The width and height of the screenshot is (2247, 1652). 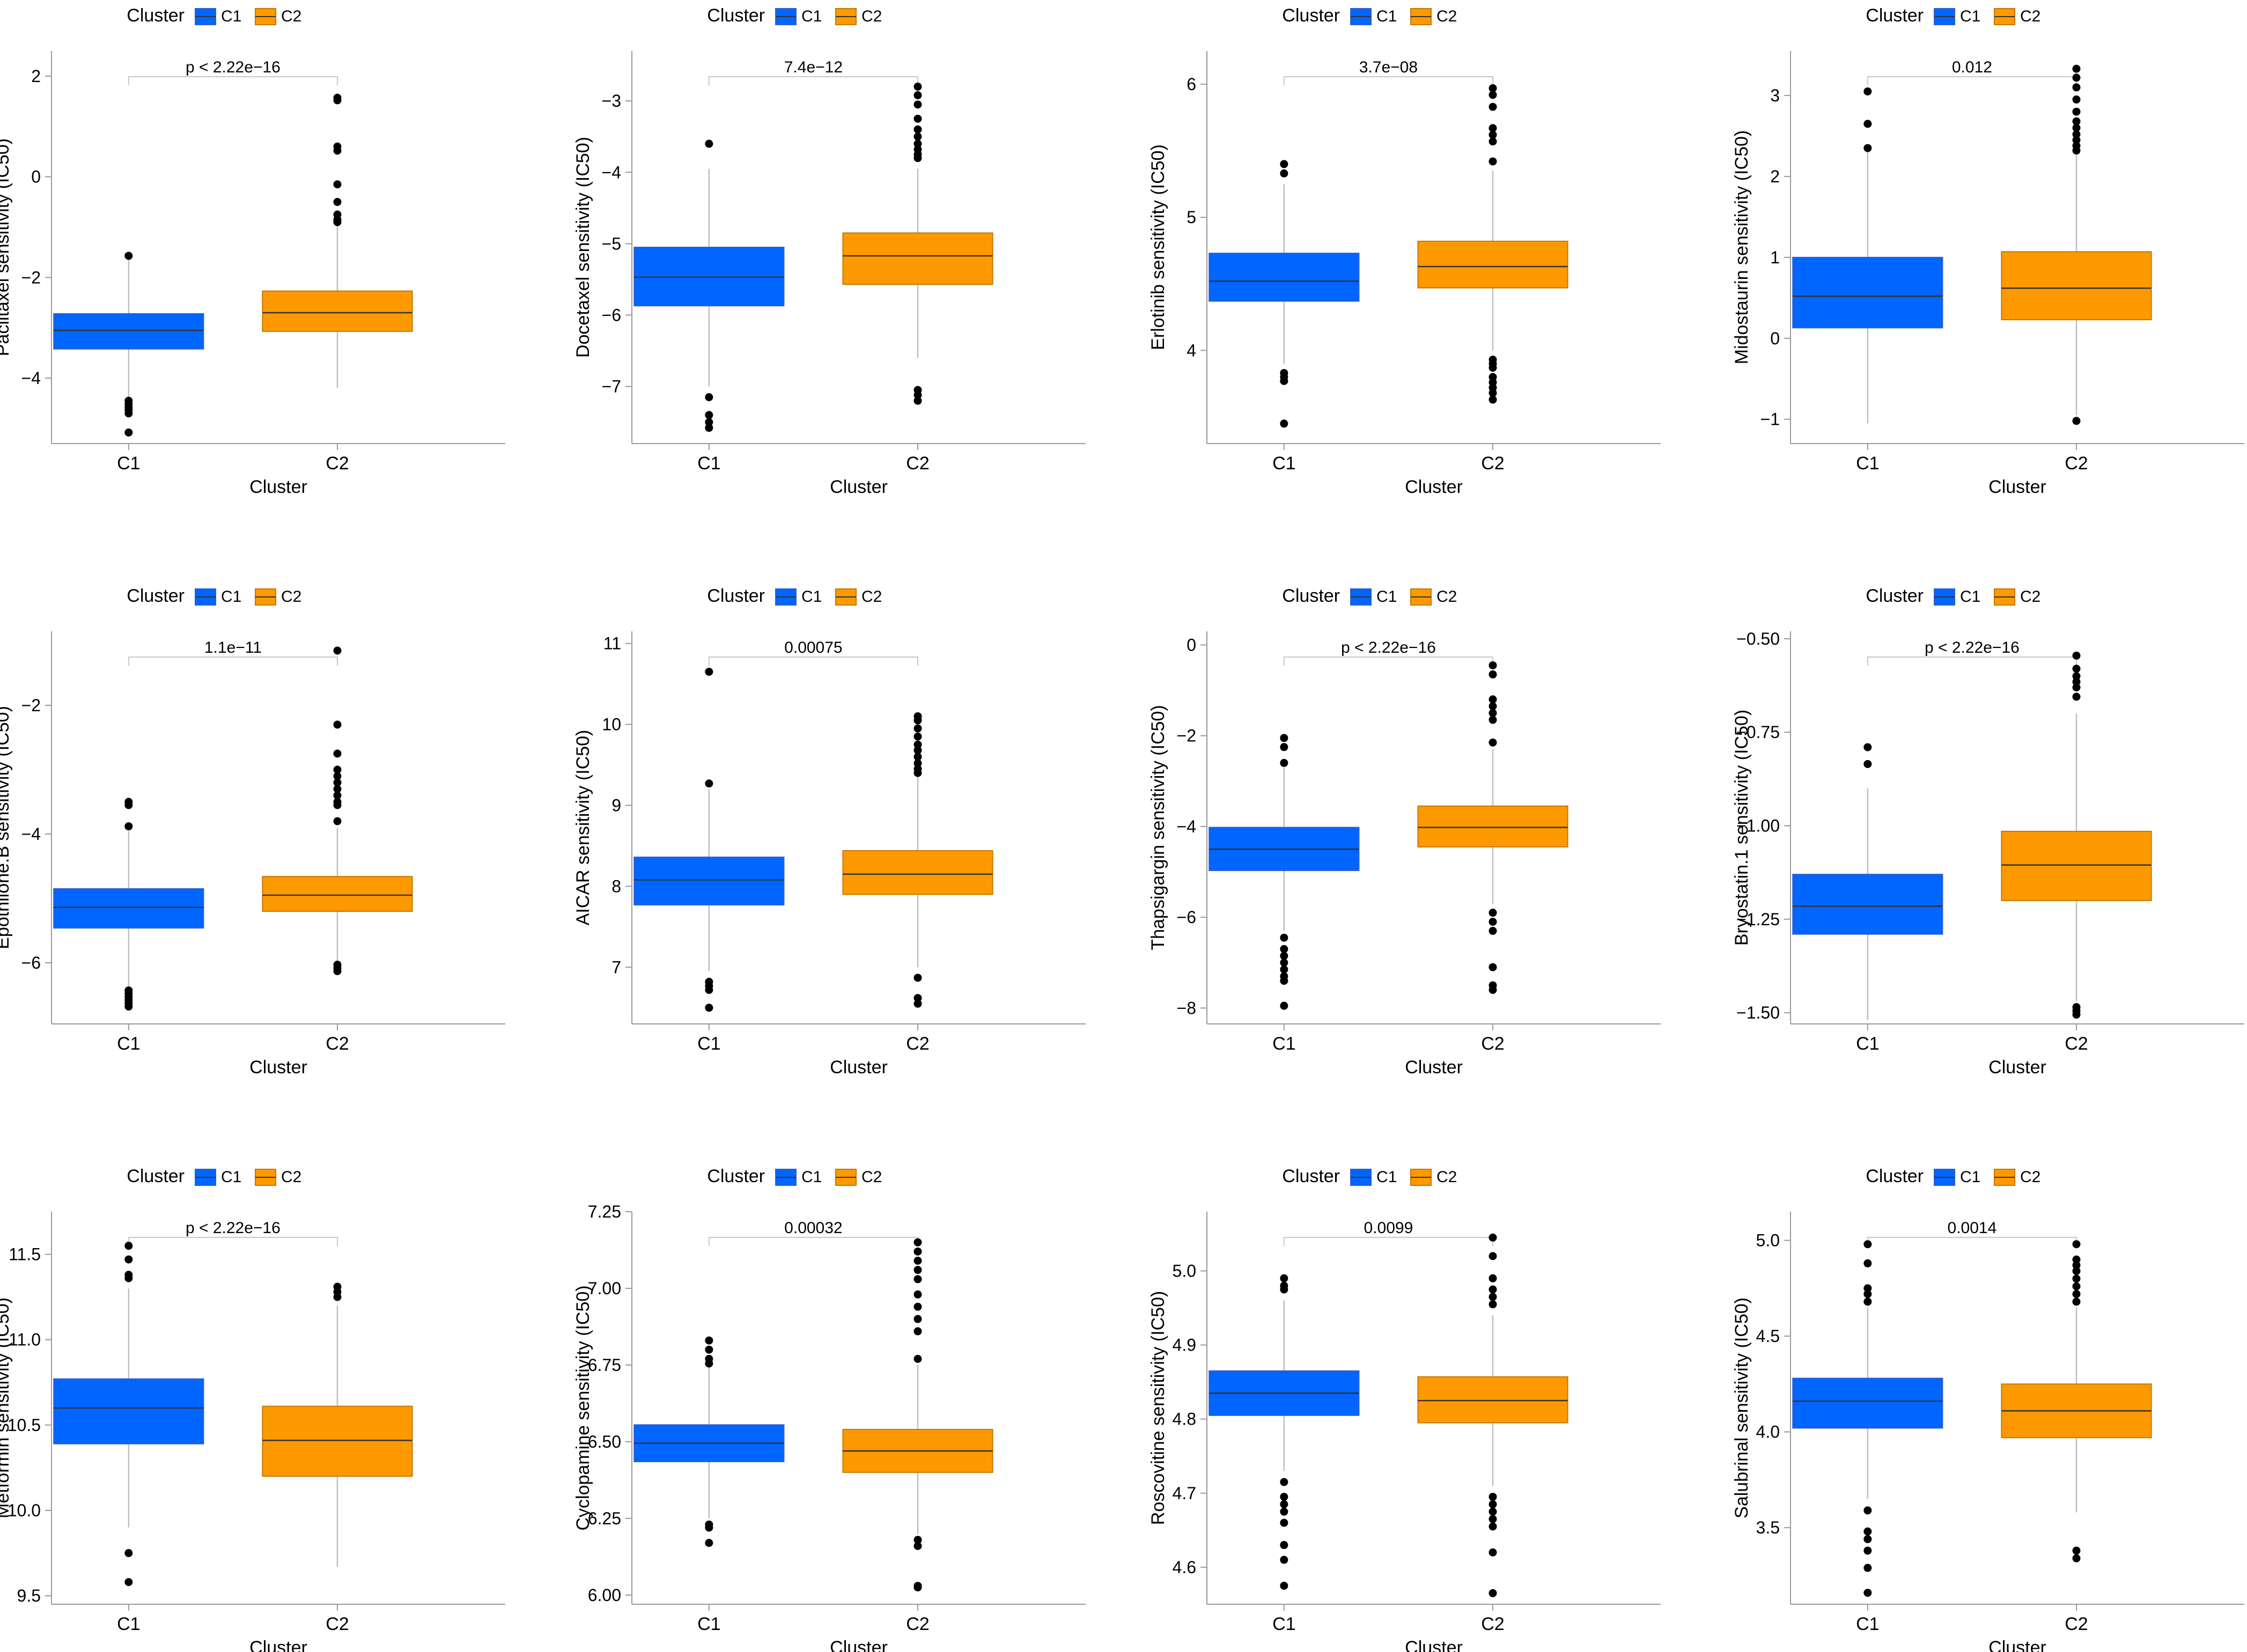 I want to click on y-tick-label: −1.50, so click(x=1758, y=1012).